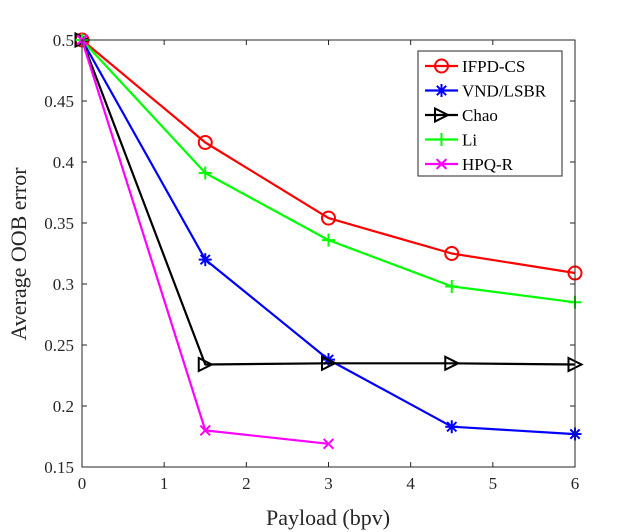  What do you see at coordinates (64, 162) in the screenshot?
I see `y-tick-label-5: 0.4` at bounding box center [64, 162].